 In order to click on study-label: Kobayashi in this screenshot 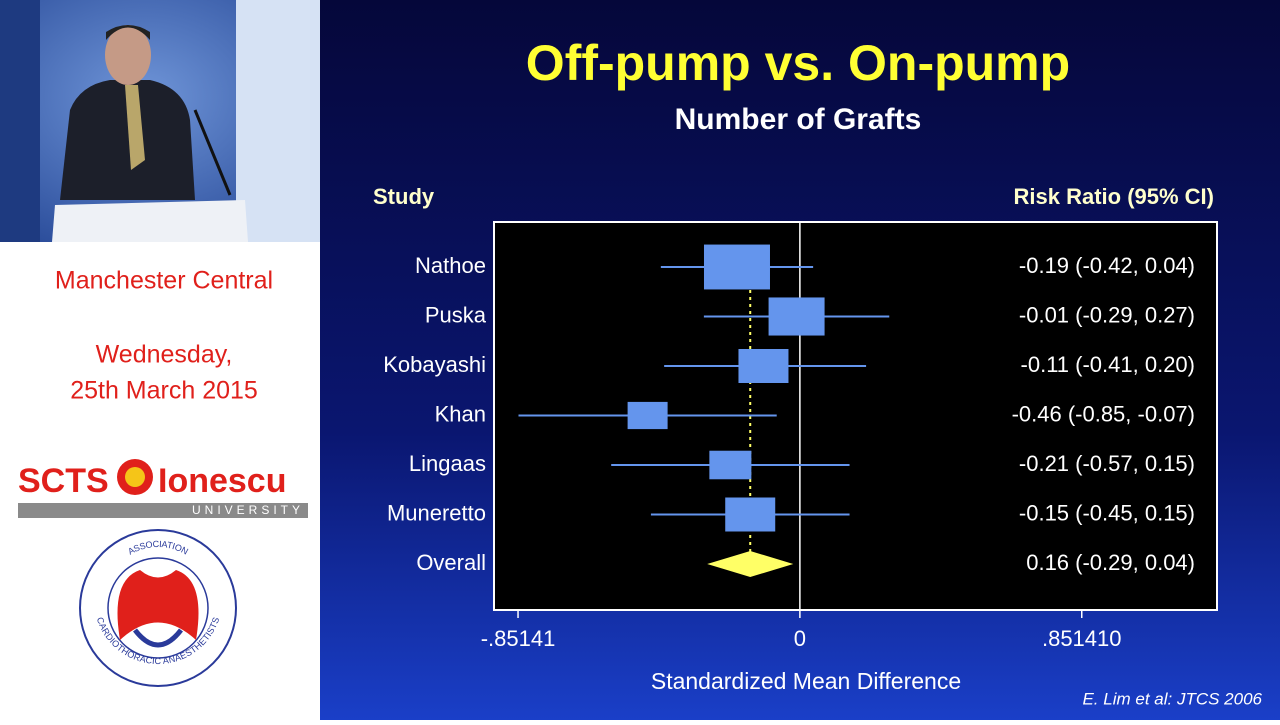, I will do `click(434, 364)`.